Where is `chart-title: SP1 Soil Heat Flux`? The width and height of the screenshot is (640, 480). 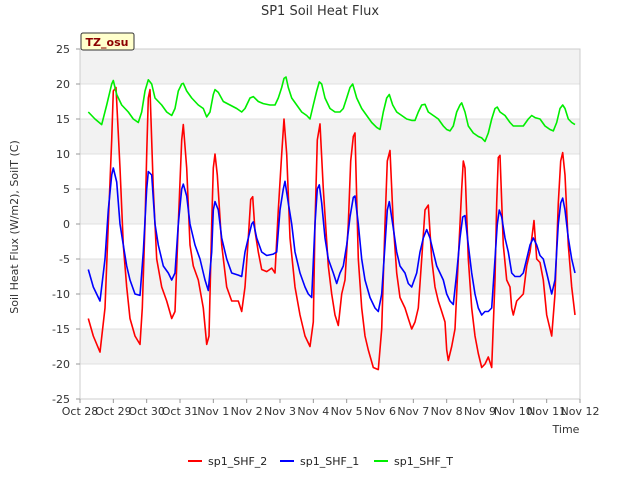 chart-title: SP1 Soil Heat Flux is located at coordinates (320, 11).